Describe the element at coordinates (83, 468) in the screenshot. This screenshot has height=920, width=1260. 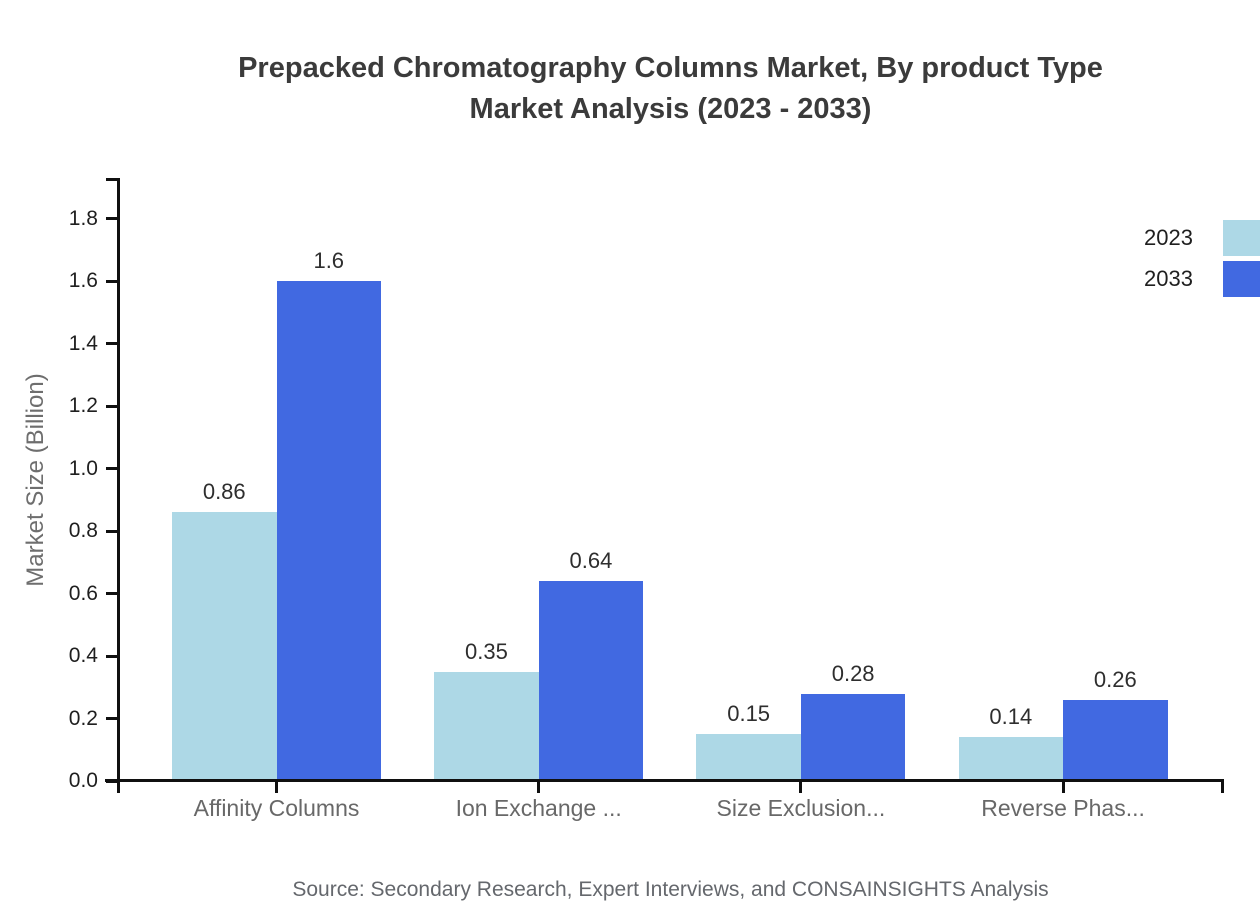
I see `y-axis-tick-label: 1.0` at that location.